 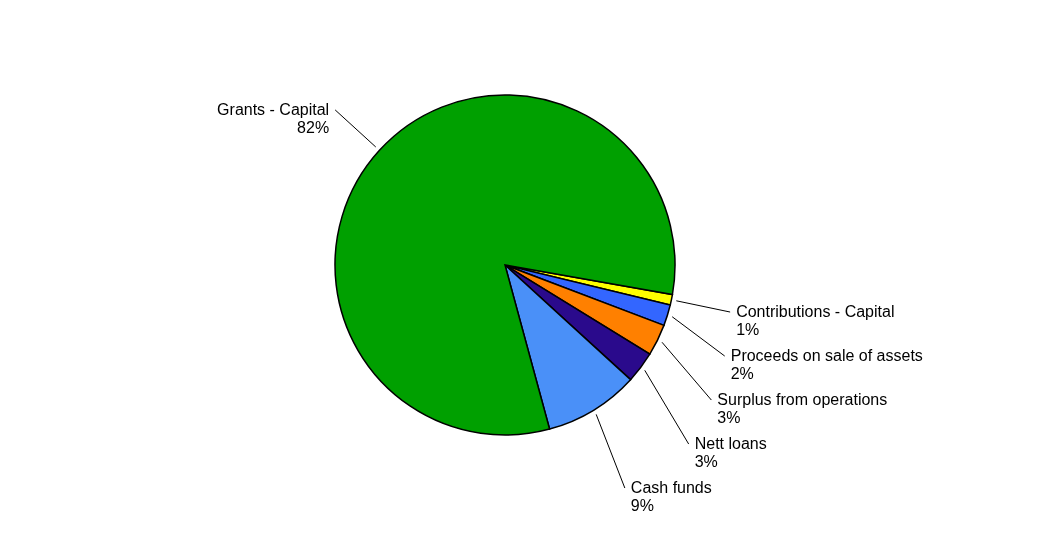 I want to click on slice-label: Cash funds, so click(x=671, y=488).